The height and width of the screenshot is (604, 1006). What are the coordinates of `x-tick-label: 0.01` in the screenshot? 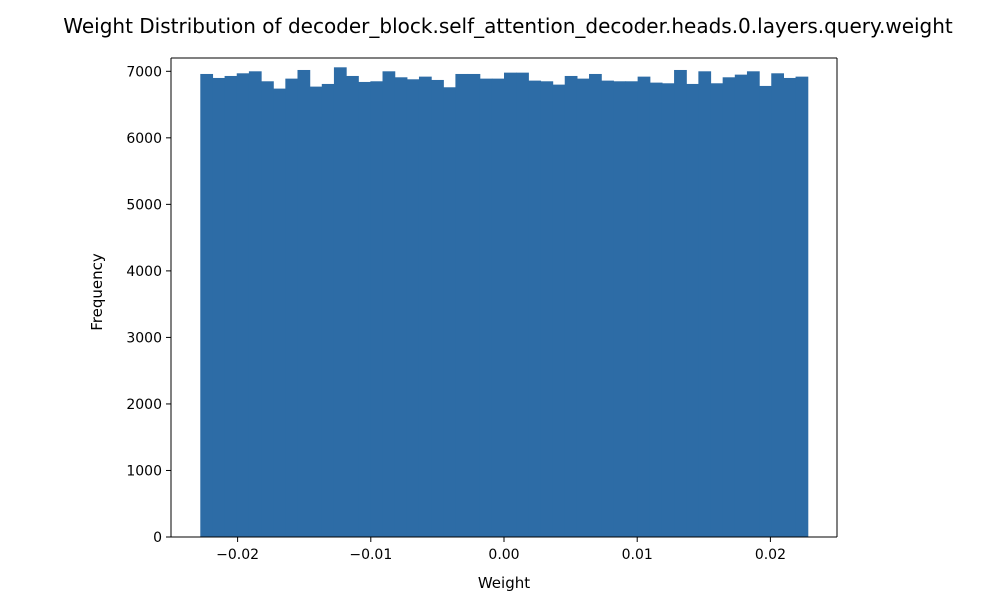 It's located at (637, 555).